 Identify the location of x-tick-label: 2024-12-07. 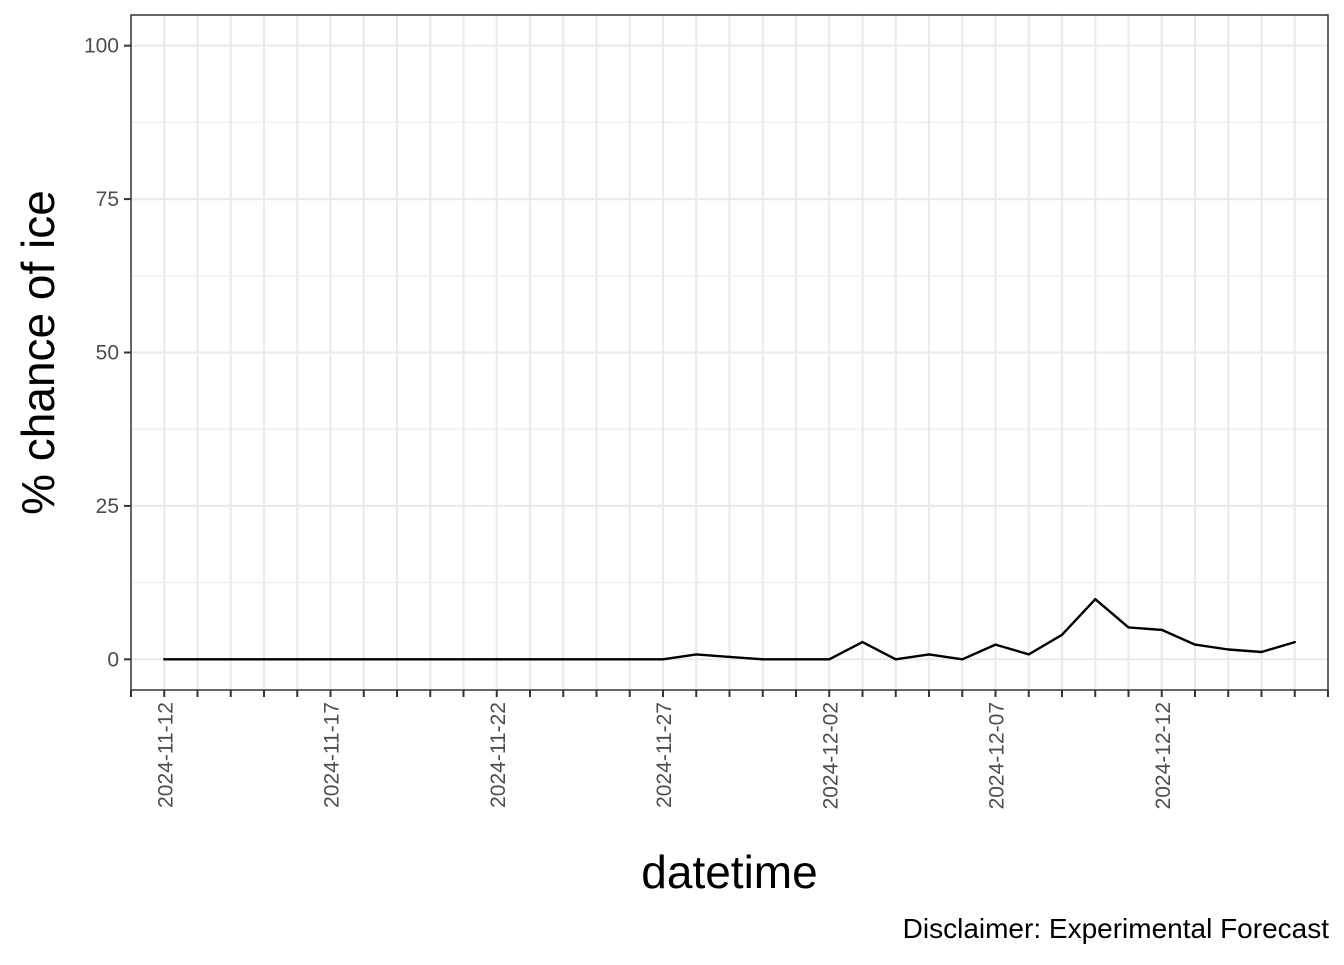
(997, 755).